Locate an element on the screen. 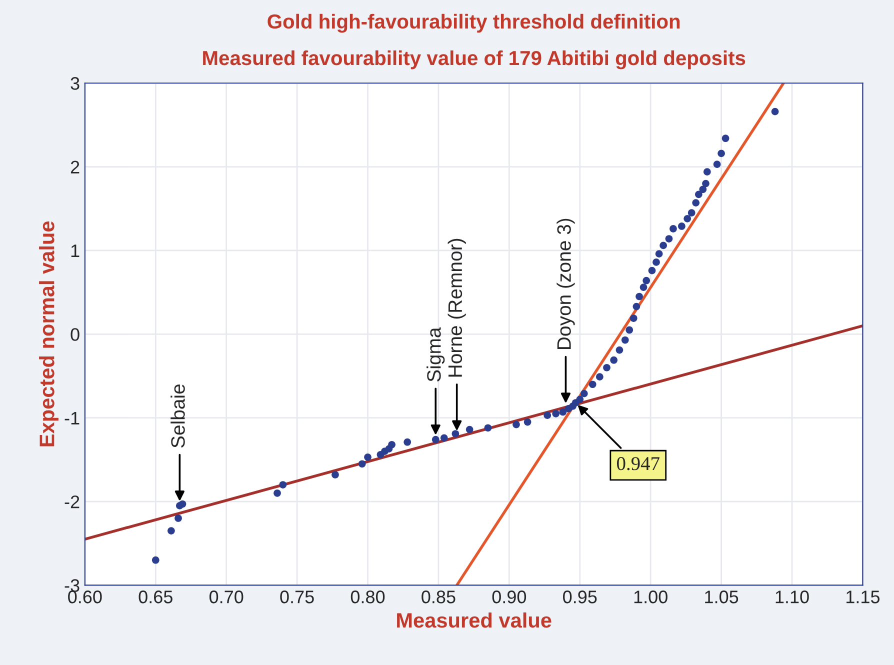 This screenshot has width=894, height=665. annotation: Doyon (zone 3) is located at coordinates (565, 283).